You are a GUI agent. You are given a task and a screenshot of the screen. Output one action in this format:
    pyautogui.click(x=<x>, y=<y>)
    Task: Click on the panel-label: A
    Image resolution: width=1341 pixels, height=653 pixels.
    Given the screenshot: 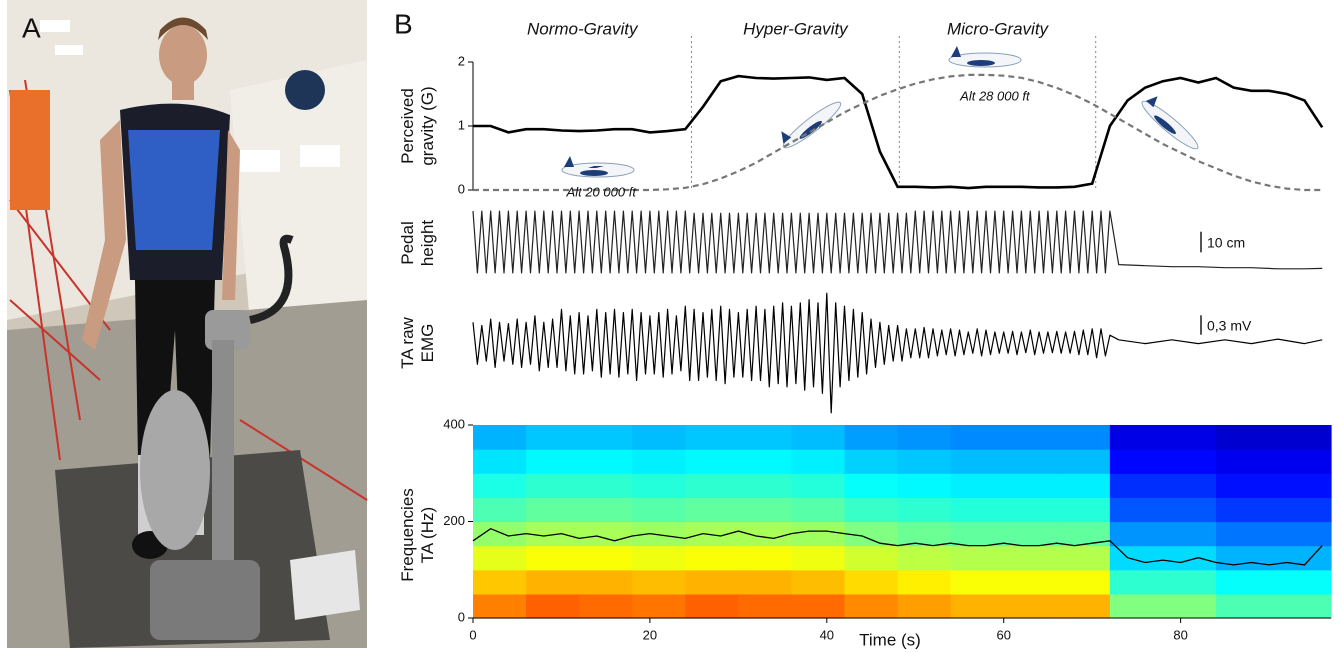 What is the action you would take?
    pyautogui.click(x=31, y=27)
    